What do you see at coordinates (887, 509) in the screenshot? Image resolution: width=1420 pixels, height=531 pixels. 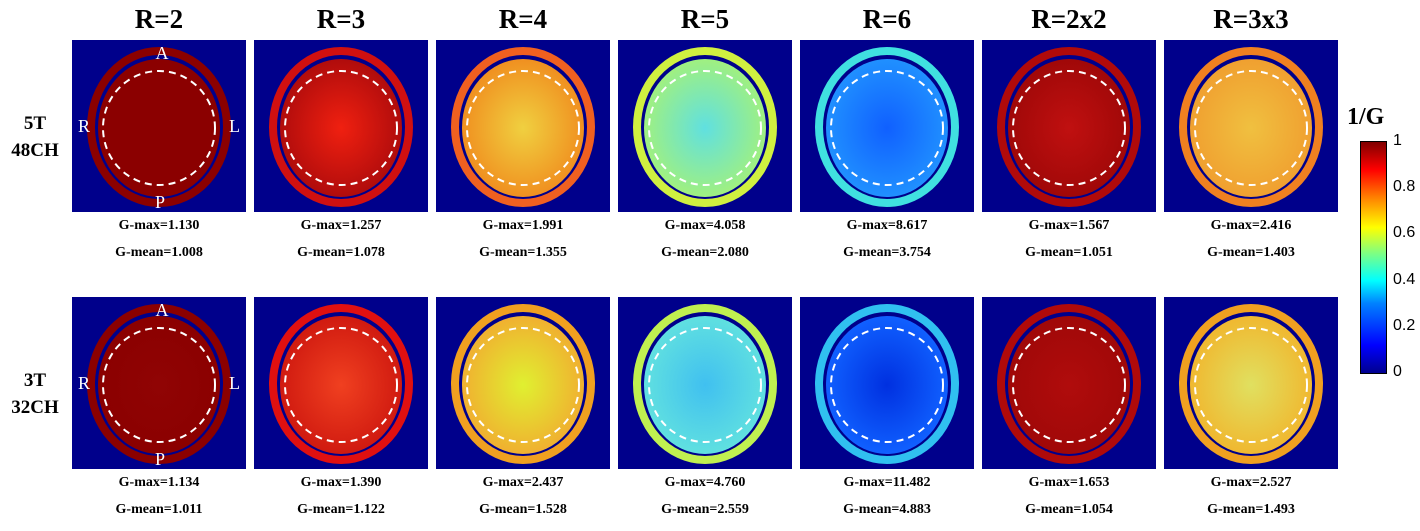 I see `g-mean-value: G-mean=4.883` at bounding box center [887, 509].